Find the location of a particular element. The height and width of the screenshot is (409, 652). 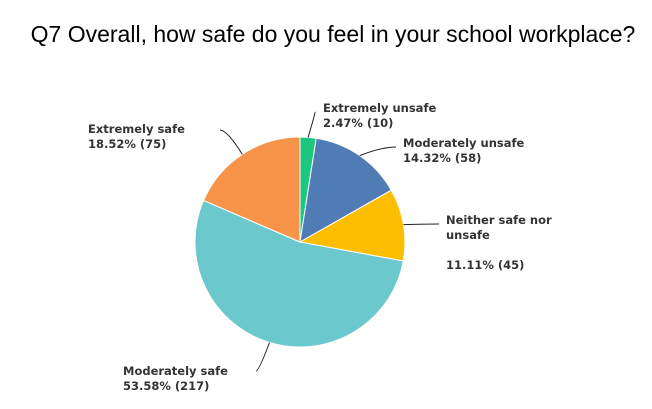

slice-label-line: 2.47% (10) is located at coordinates (358, 123).